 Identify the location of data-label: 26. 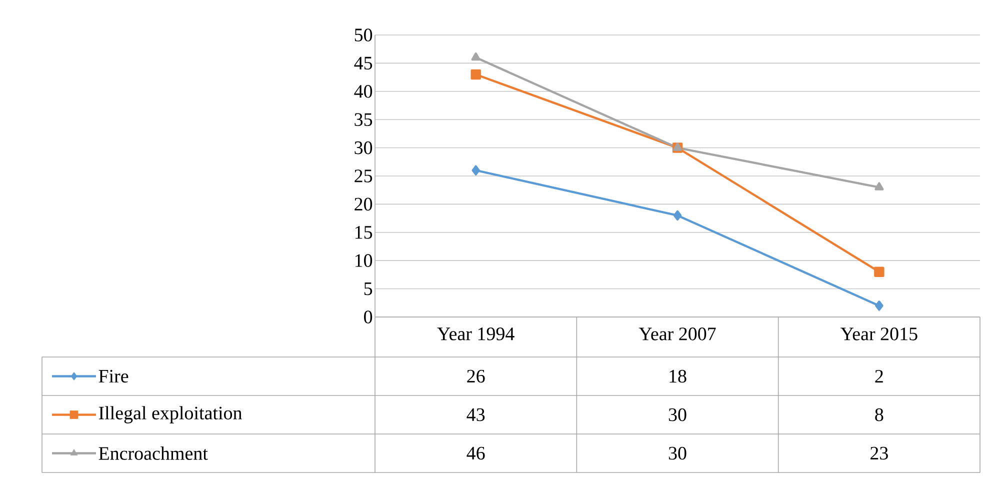
(476, 376).